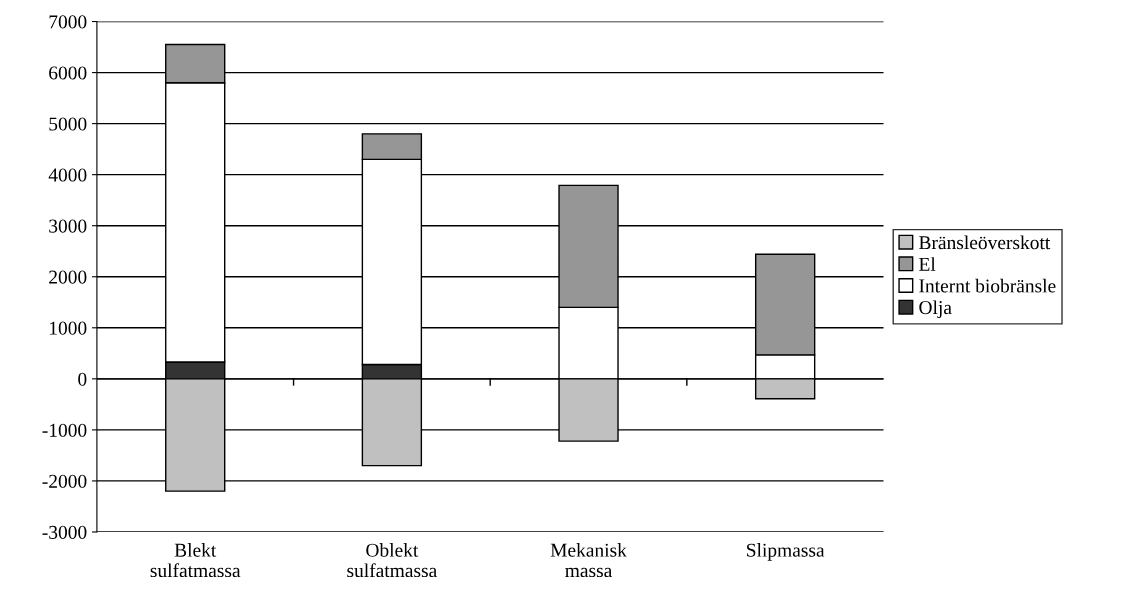 The width and height of the screenshot is (1140, 615). Describe the element at coordinates (392, 560) in the screenshot. I see `x-tick-label: Oblekt sulfatmassa` at that location.